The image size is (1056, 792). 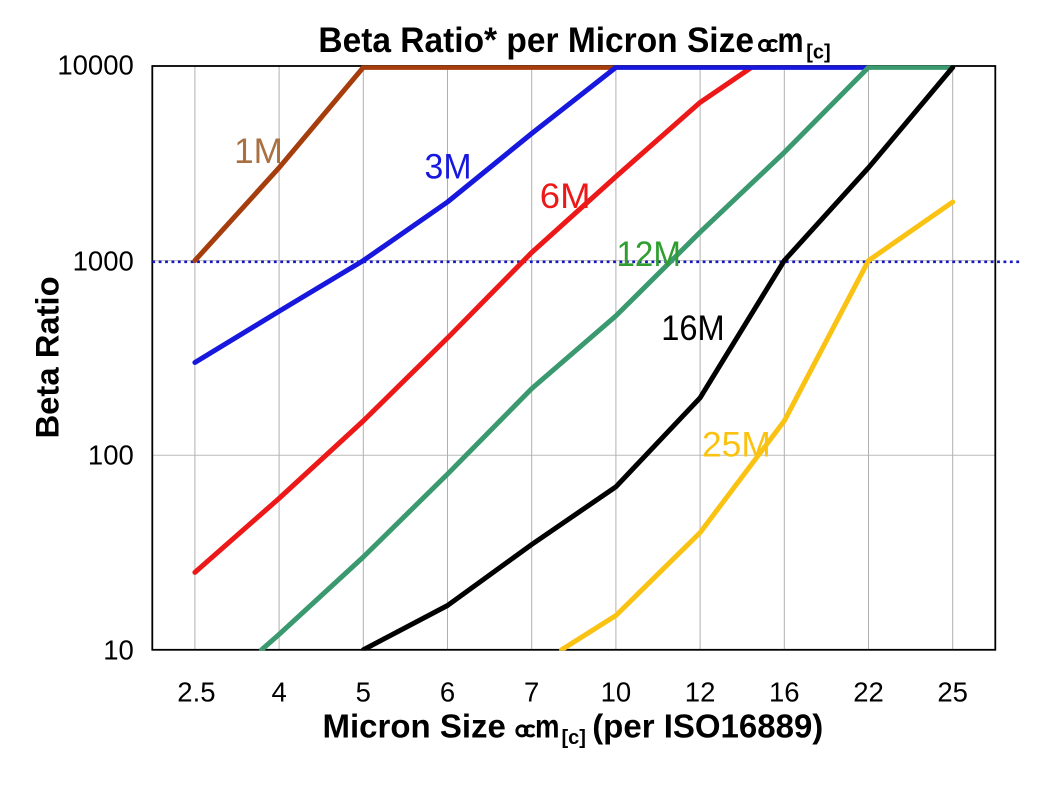 I want to click on svg-text: 25, so click(x=952, y=692).